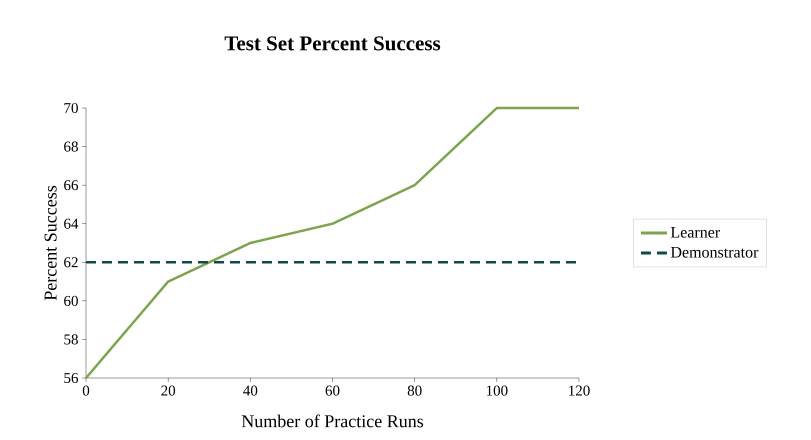  What do you see at coordinates (695, 232) in the screenshot?
I see `legend-label: Learner` at bounding box center [695, 232].